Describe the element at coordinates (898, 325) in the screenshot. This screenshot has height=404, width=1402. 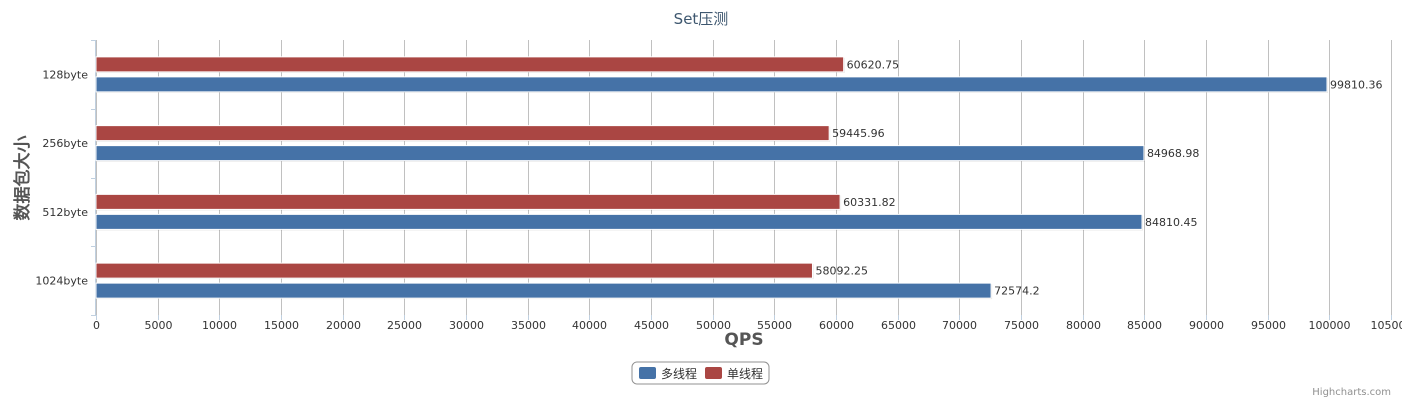
I see `x-tick-label: 65000` at that location.